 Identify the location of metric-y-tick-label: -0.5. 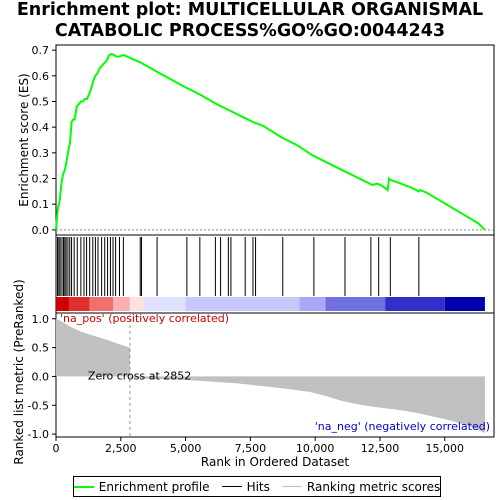
(38, 405).